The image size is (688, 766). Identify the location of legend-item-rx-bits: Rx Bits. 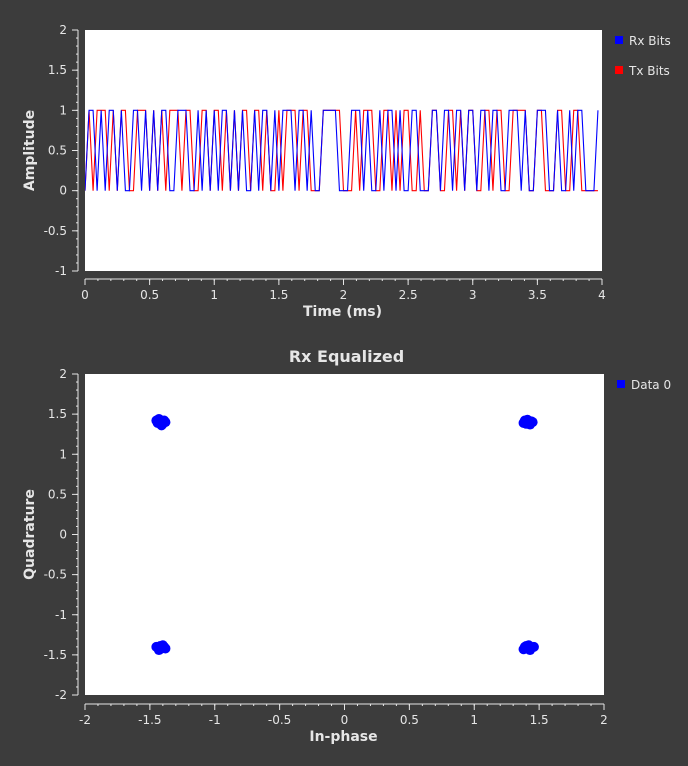
(643, 41).